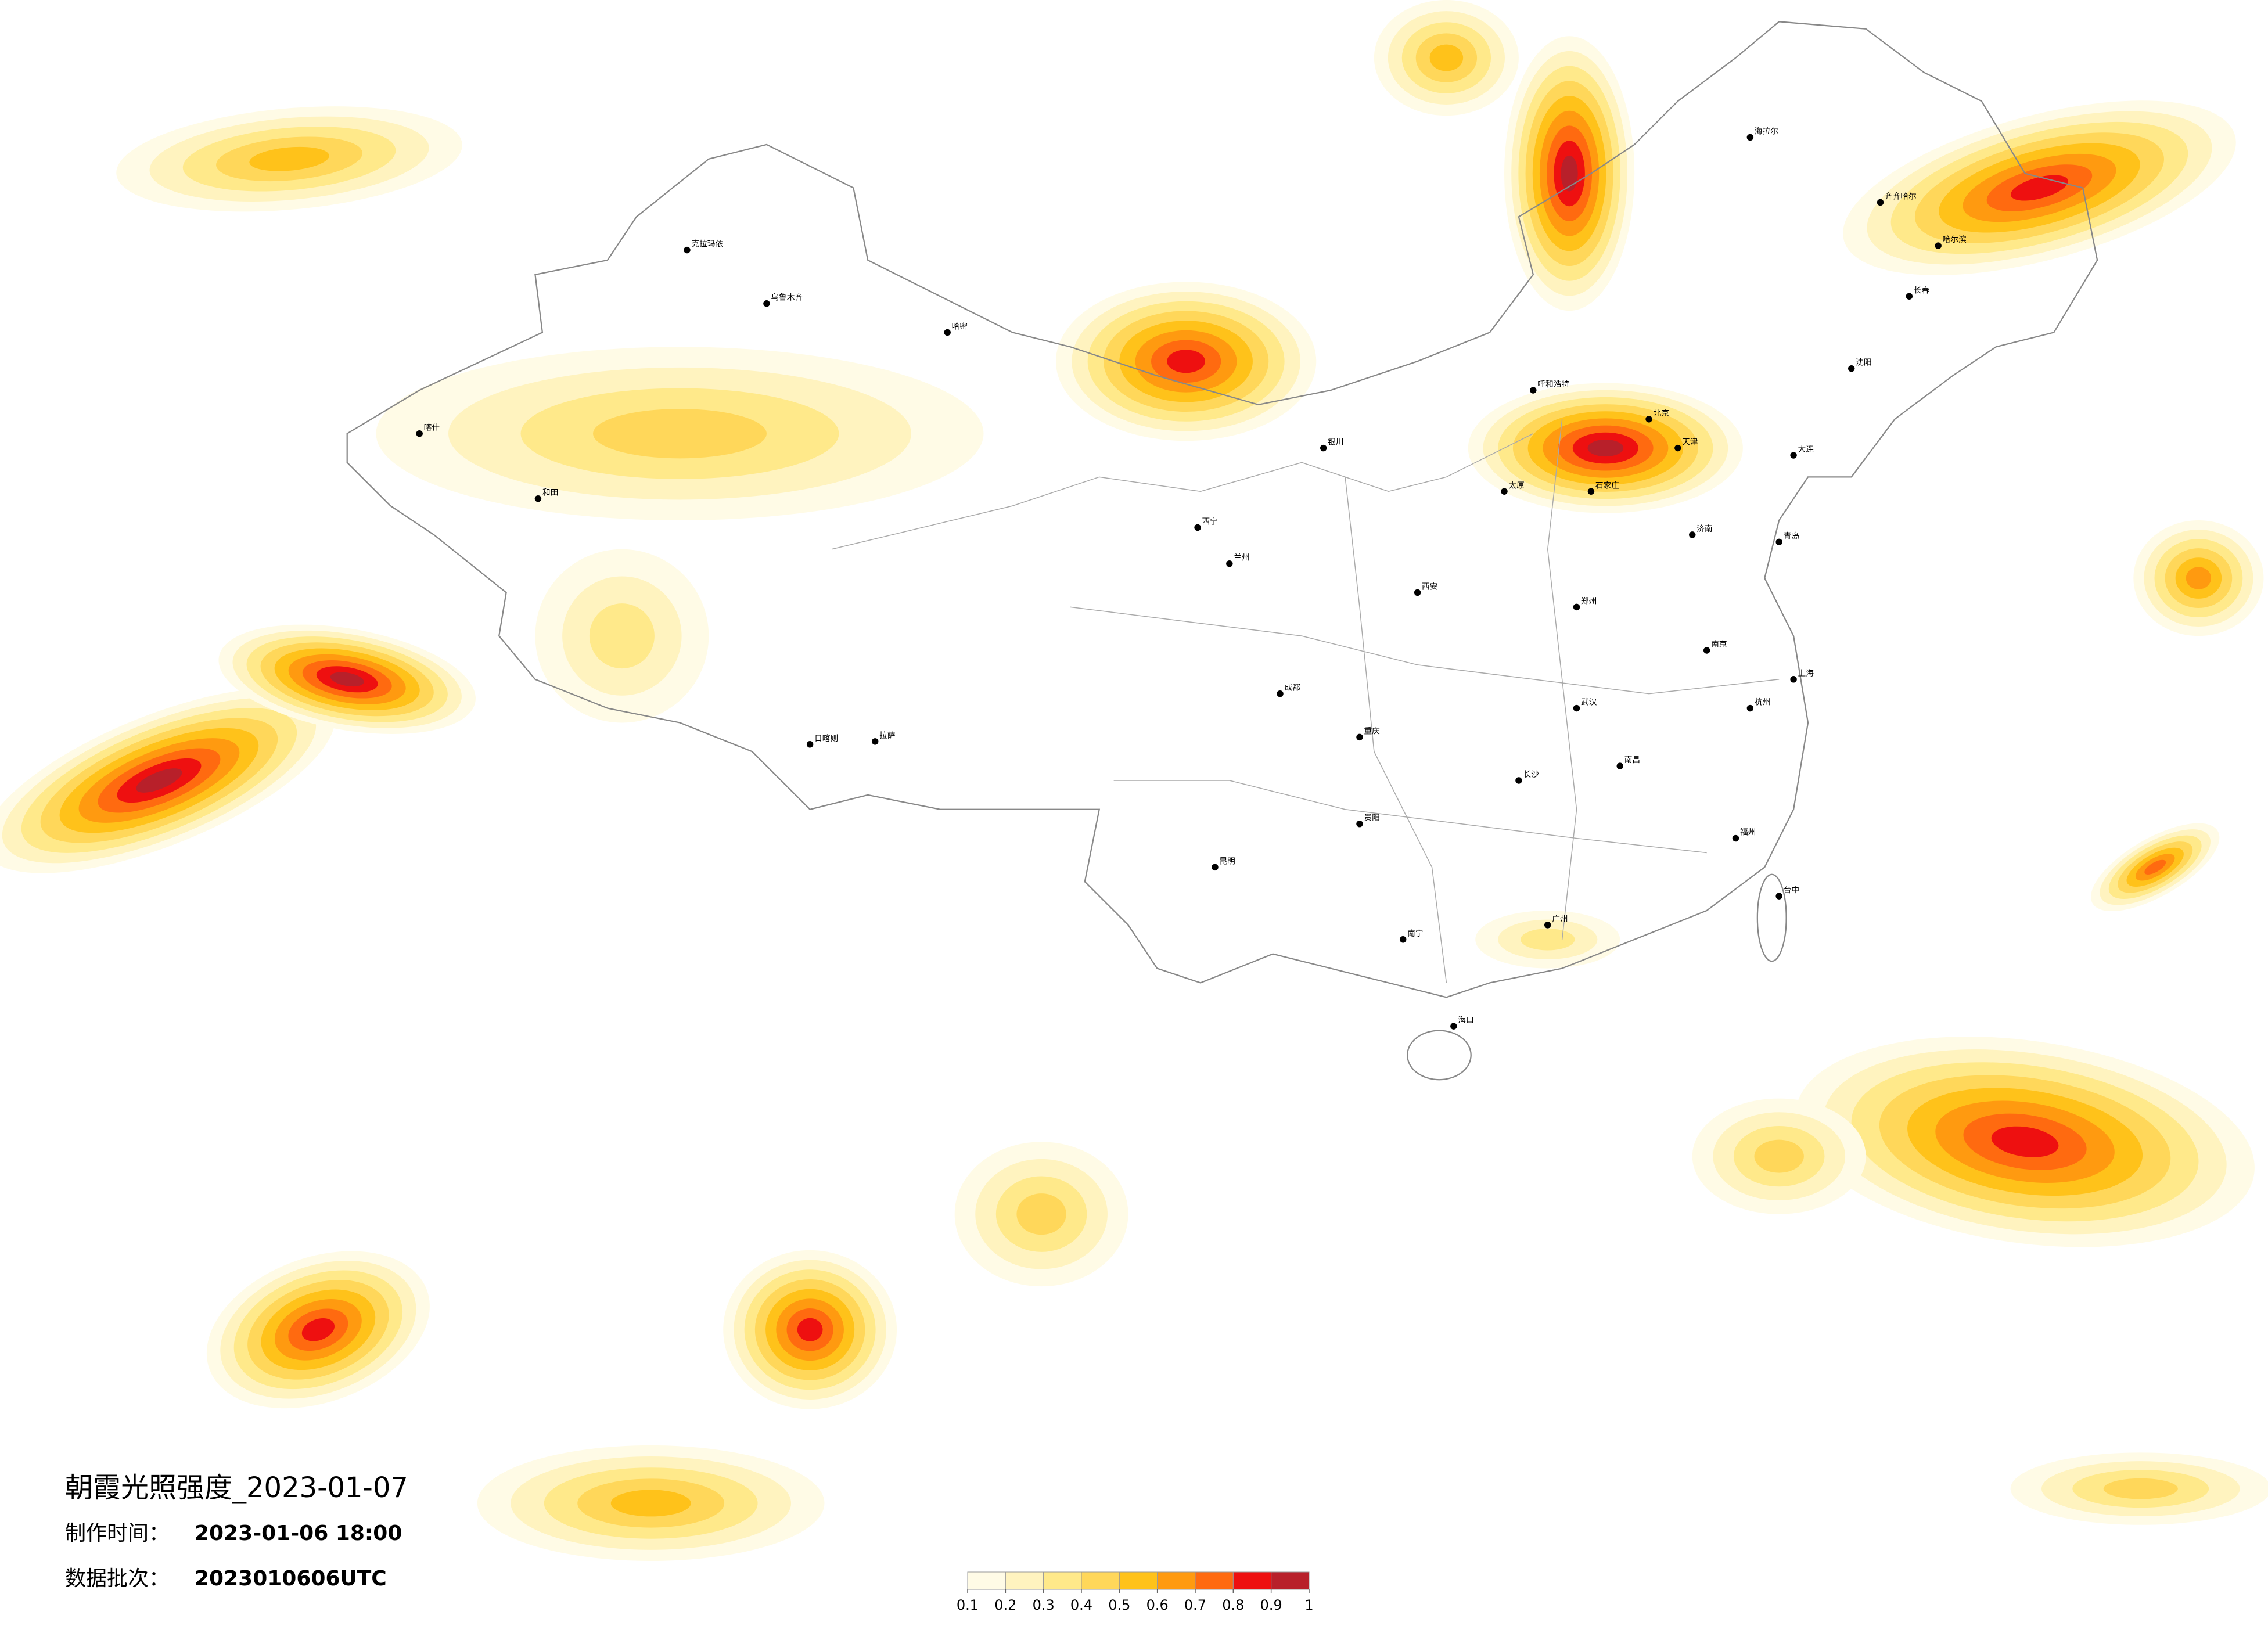 The height and width of the screenshot is (1626, 2268). I want to click on city-label: 齐齐哈尔, so click(1901, 196).